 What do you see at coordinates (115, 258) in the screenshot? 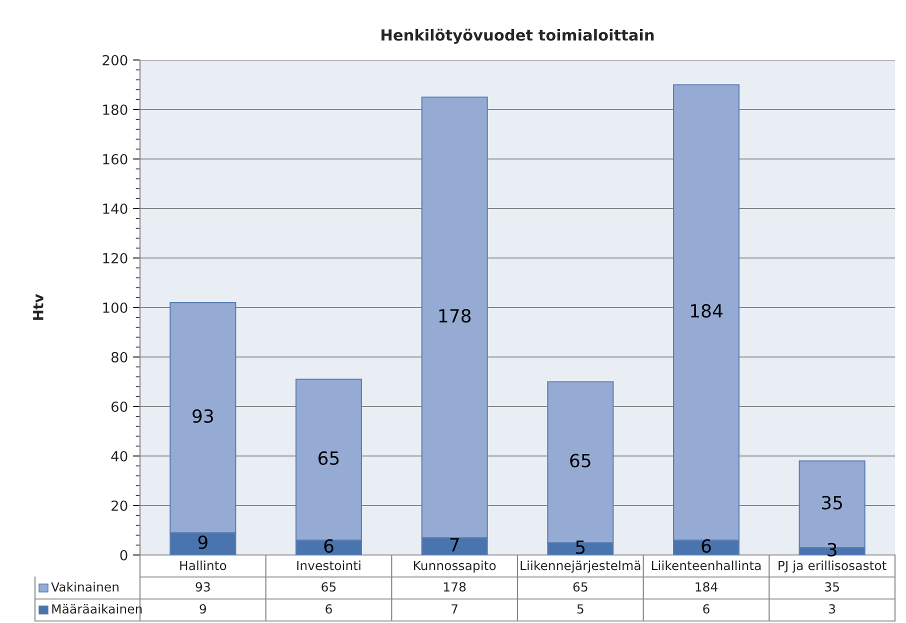
I see `y-tick-label: 120` at bounding box center [115, 258].